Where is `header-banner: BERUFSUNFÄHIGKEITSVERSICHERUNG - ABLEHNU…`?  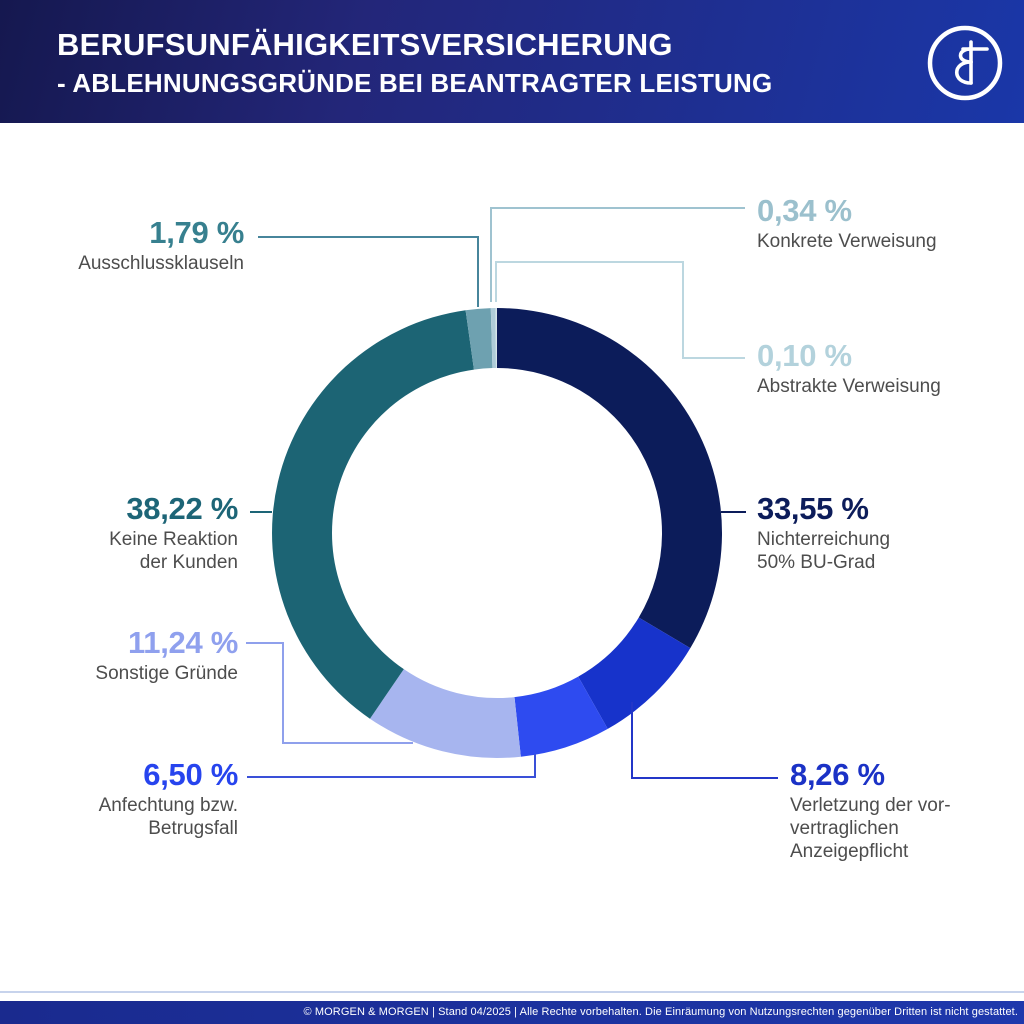
header-banner: BERUFSUNFÄHIGKEITSVERSICHERUNG - ABLEHNU… is located at coordinates (512, 61).